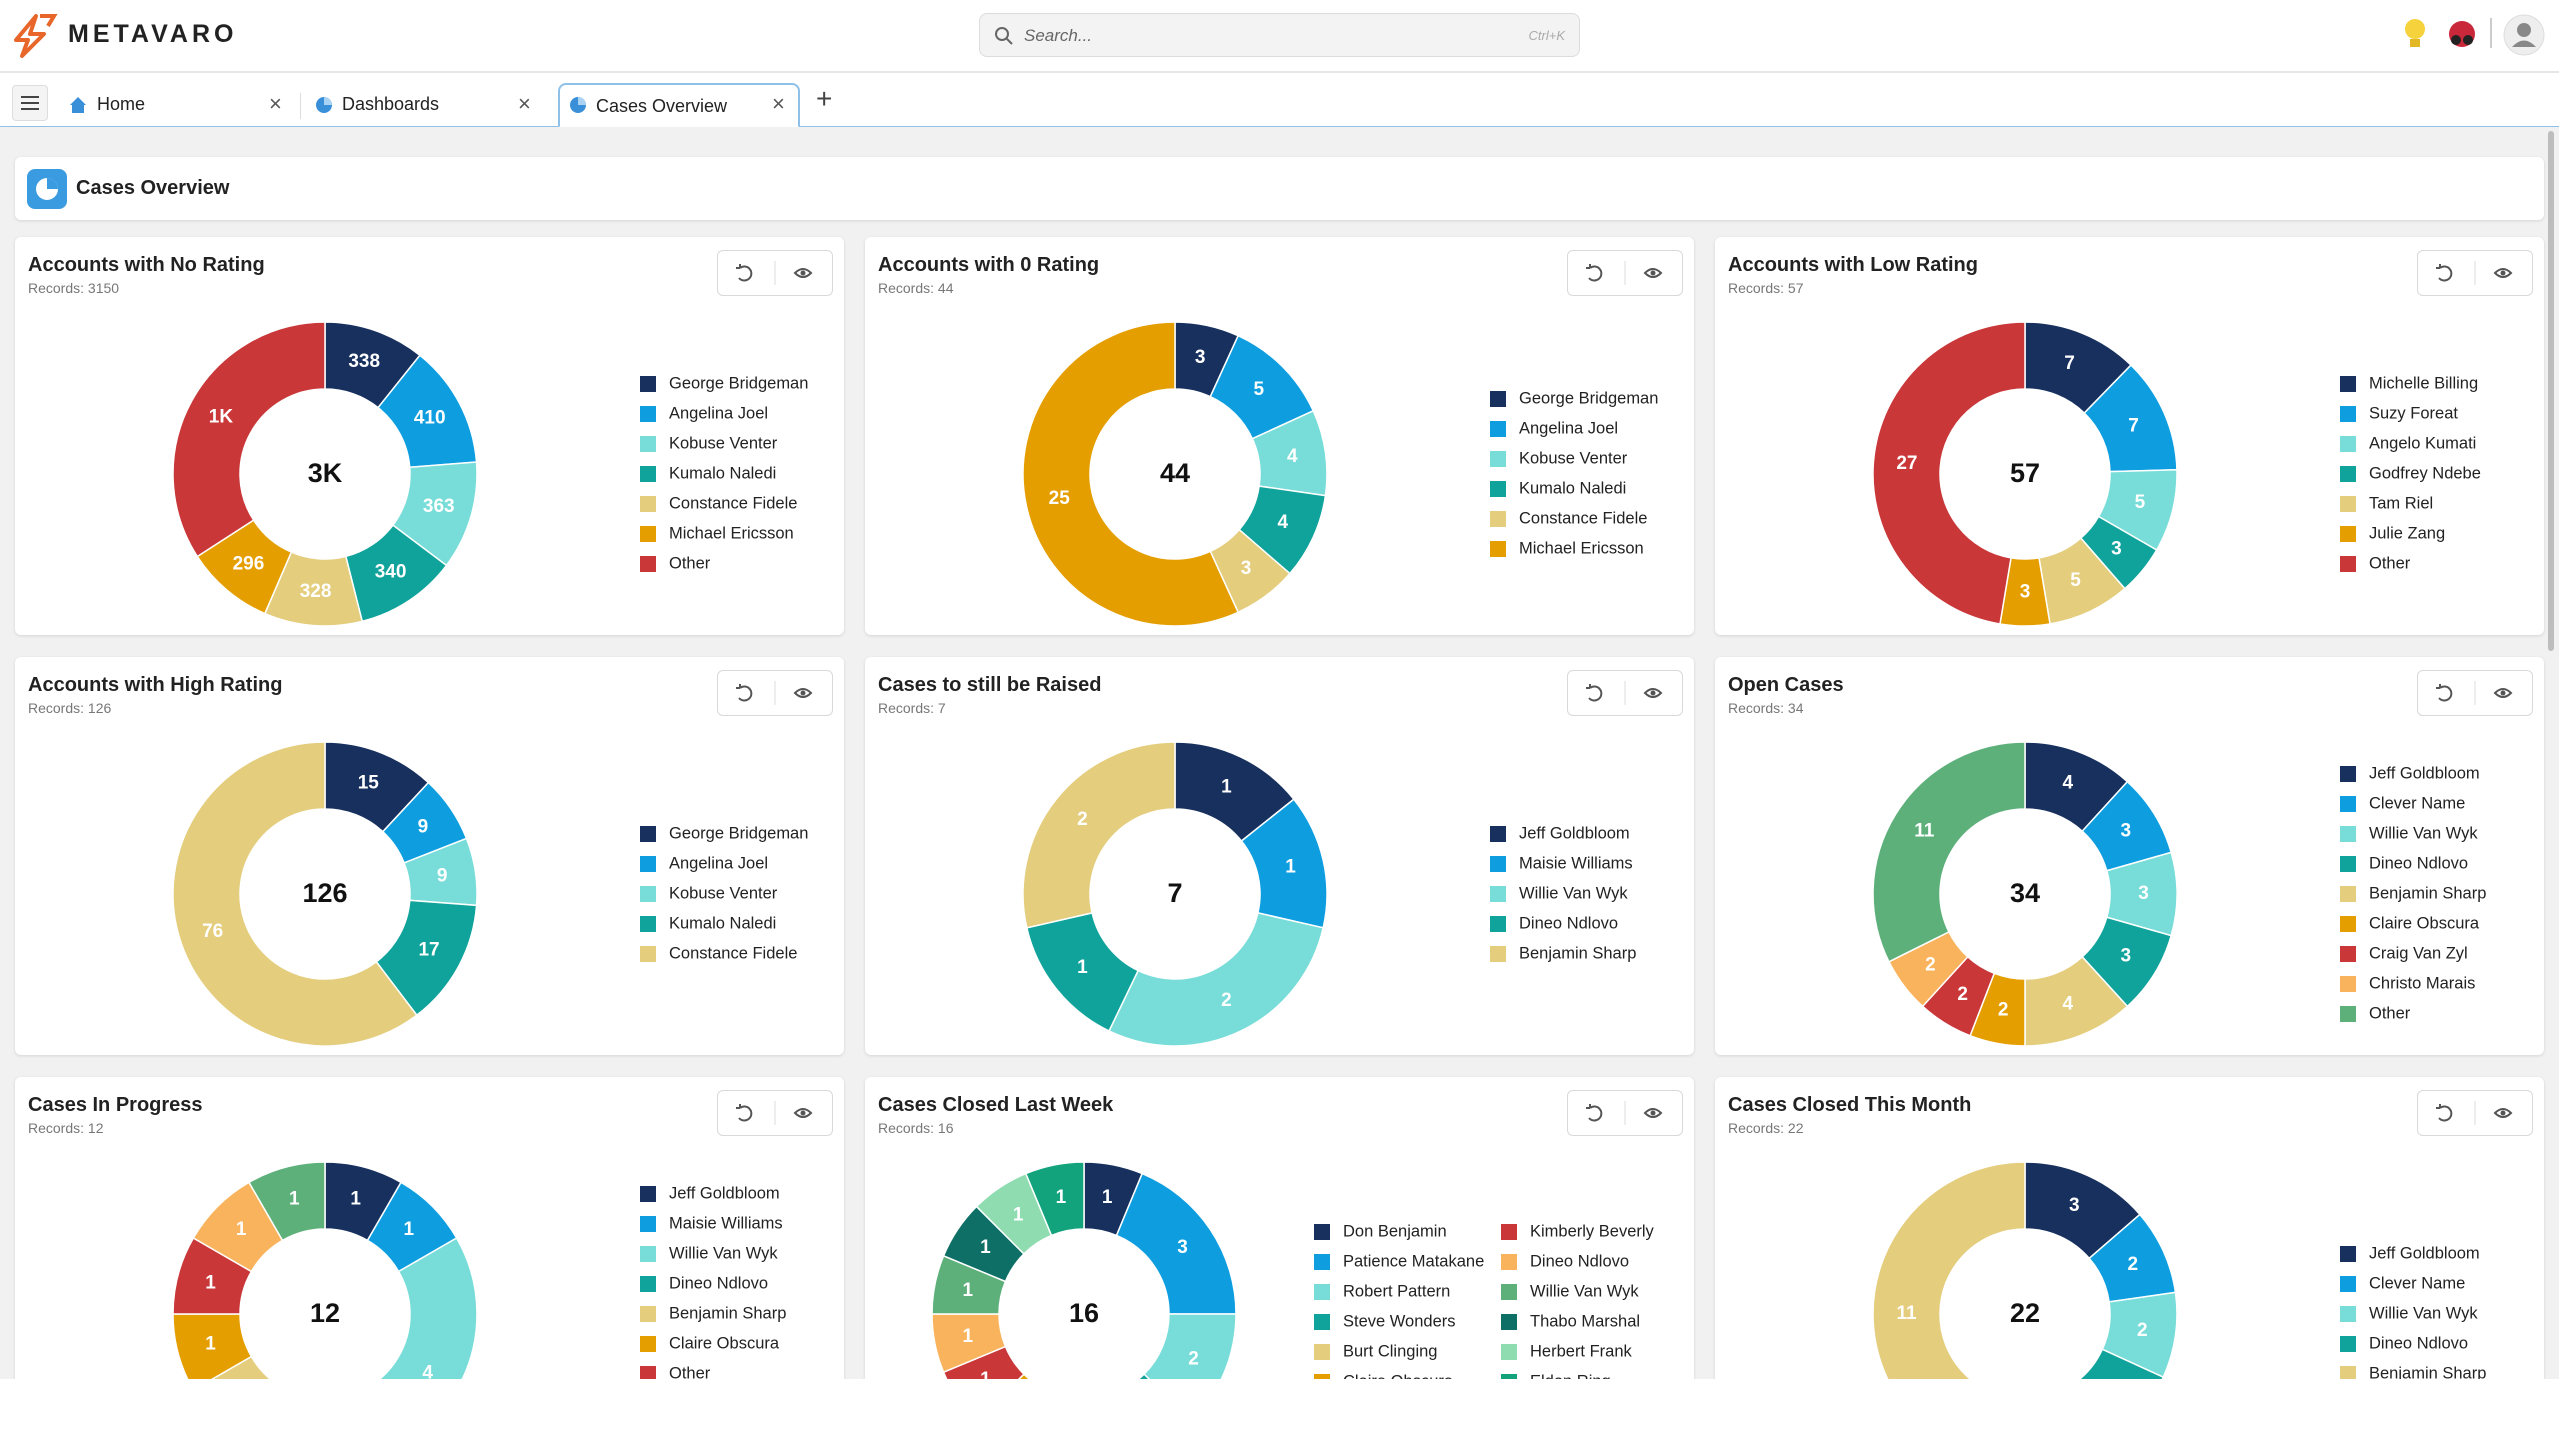  What do you see at coordinates (1853, 265) in the screenshot?
I see `widget-title: Accounts with Low Rating` at bounding box center [1853, 265].